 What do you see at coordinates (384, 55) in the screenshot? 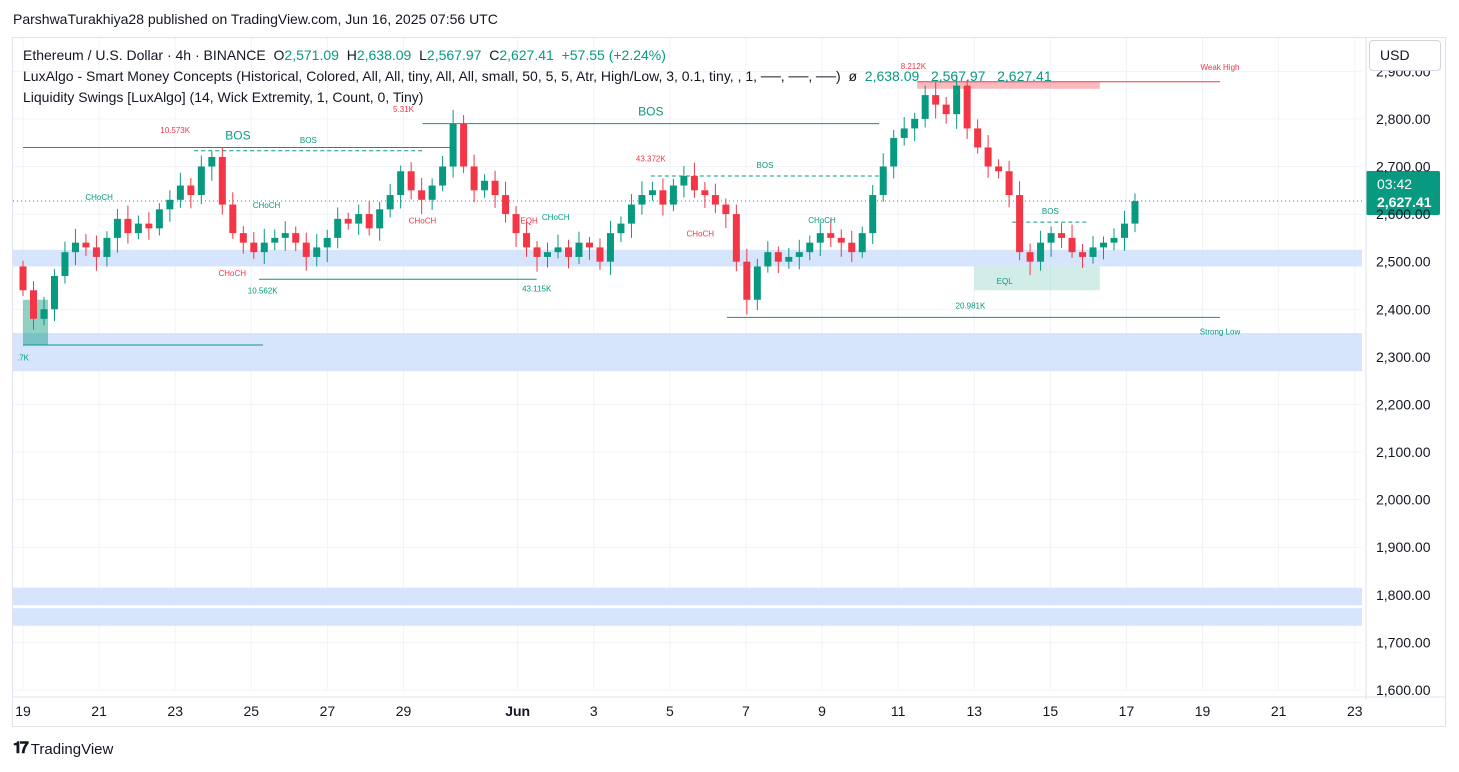
I see `high-value: 2,638.09` at bounding box center [384, 55].